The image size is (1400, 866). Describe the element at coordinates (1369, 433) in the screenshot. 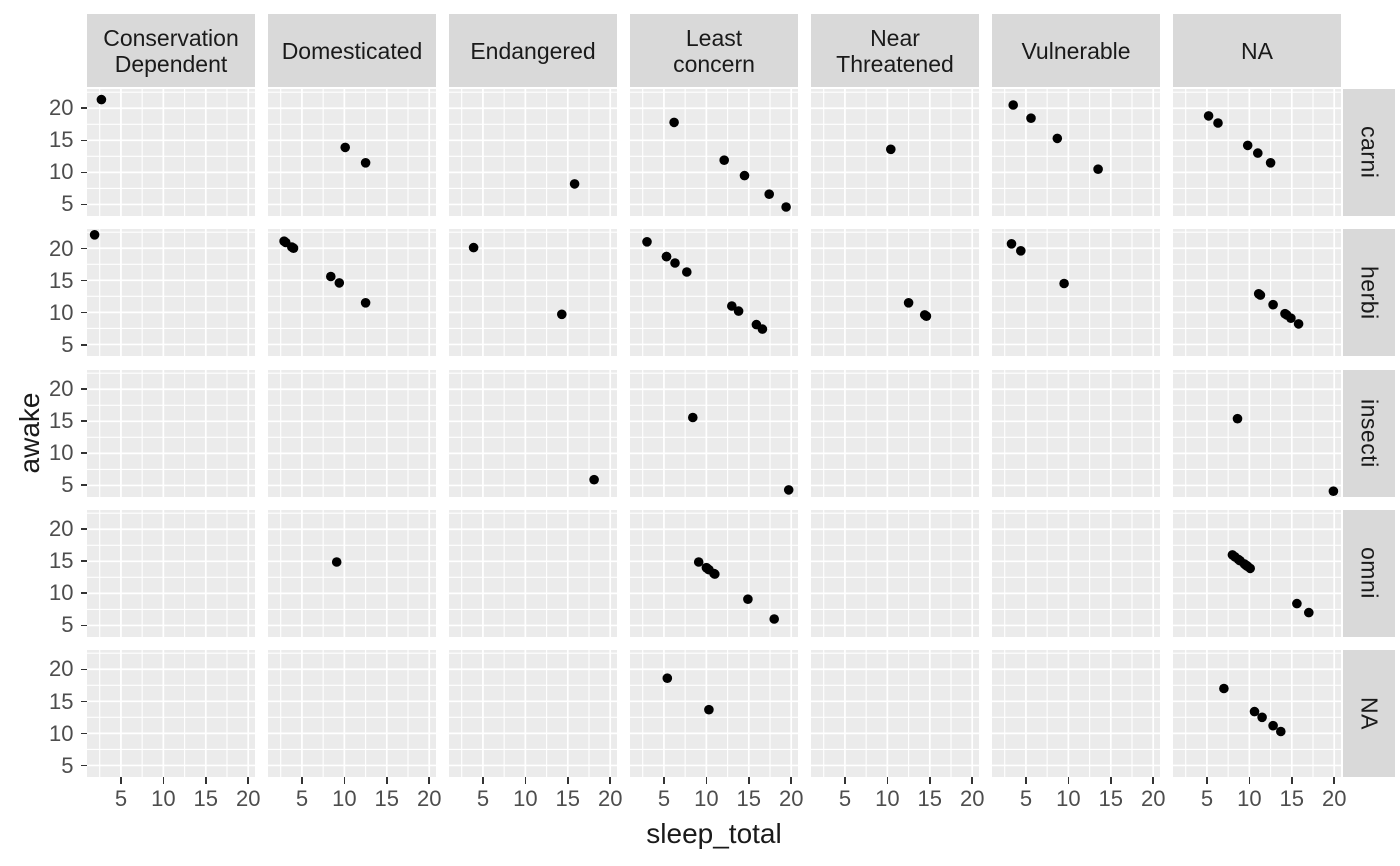

I see `facet-row-strip: insecti` at that location.